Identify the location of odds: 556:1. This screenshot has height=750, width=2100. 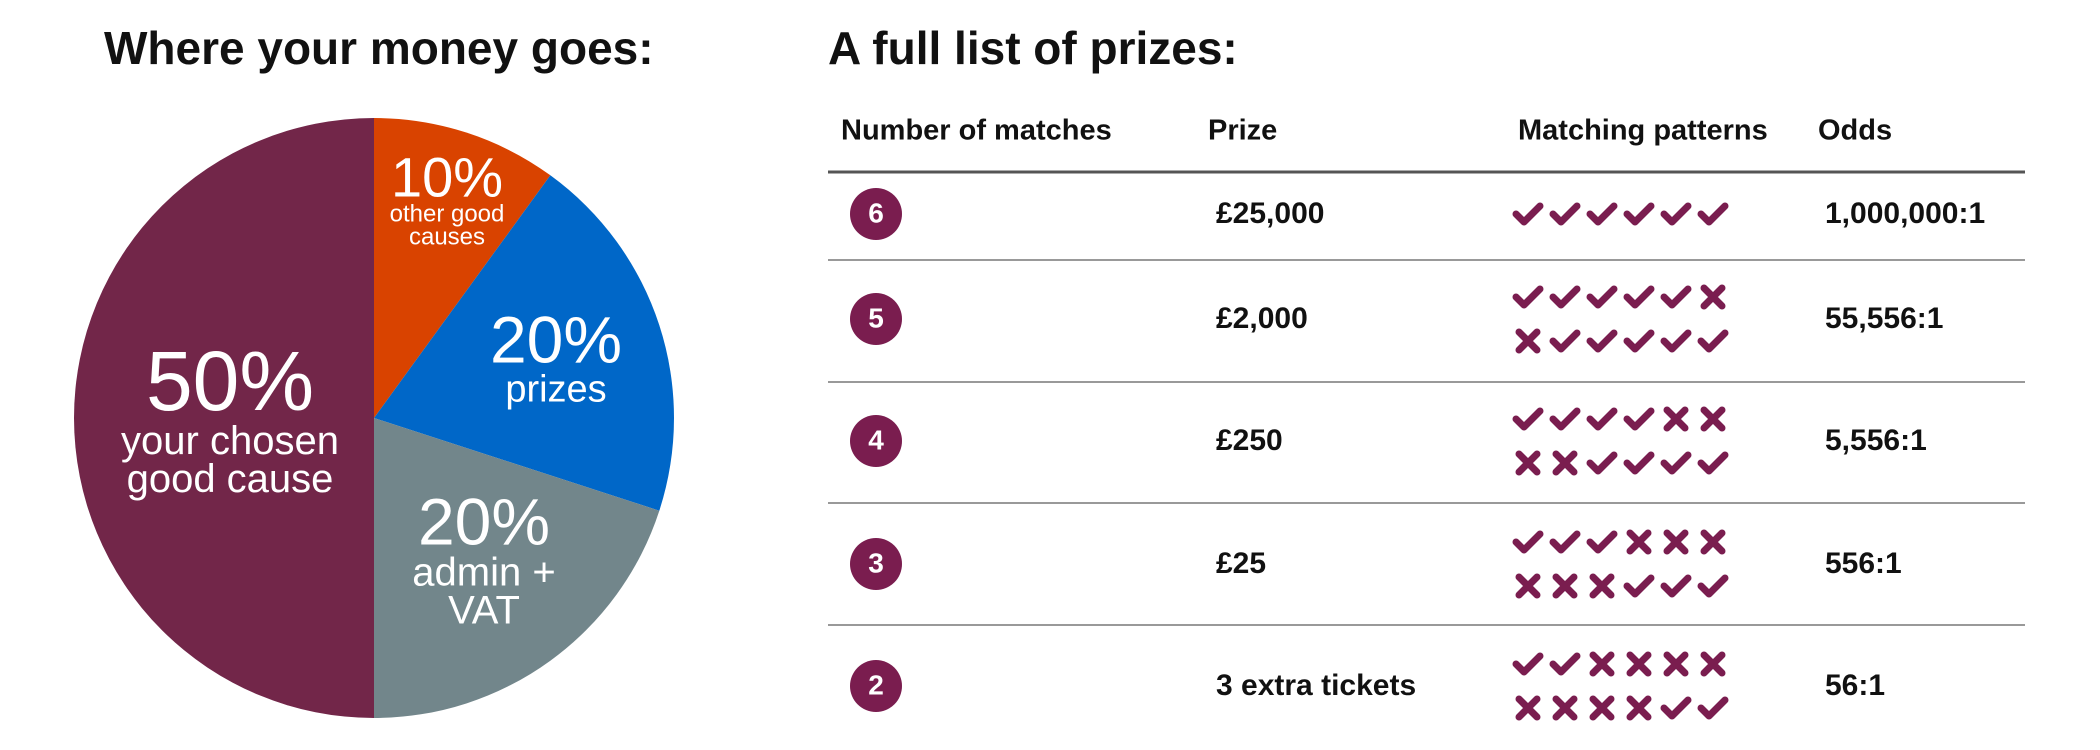
(1863, 563).